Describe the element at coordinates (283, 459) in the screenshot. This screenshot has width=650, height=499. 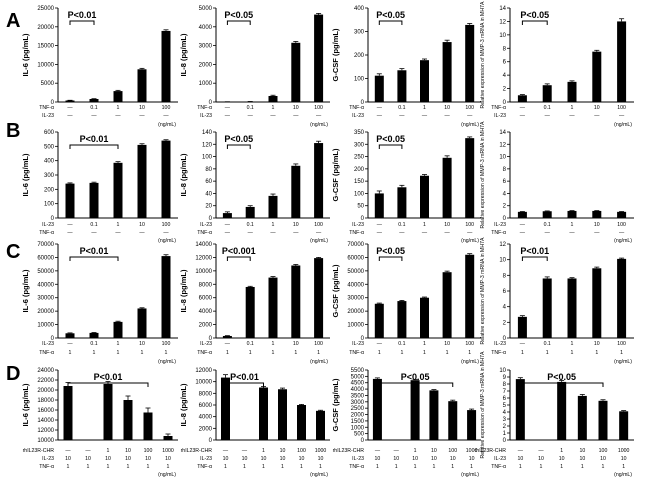
I see `treatment-value-d2: 10` at that location.